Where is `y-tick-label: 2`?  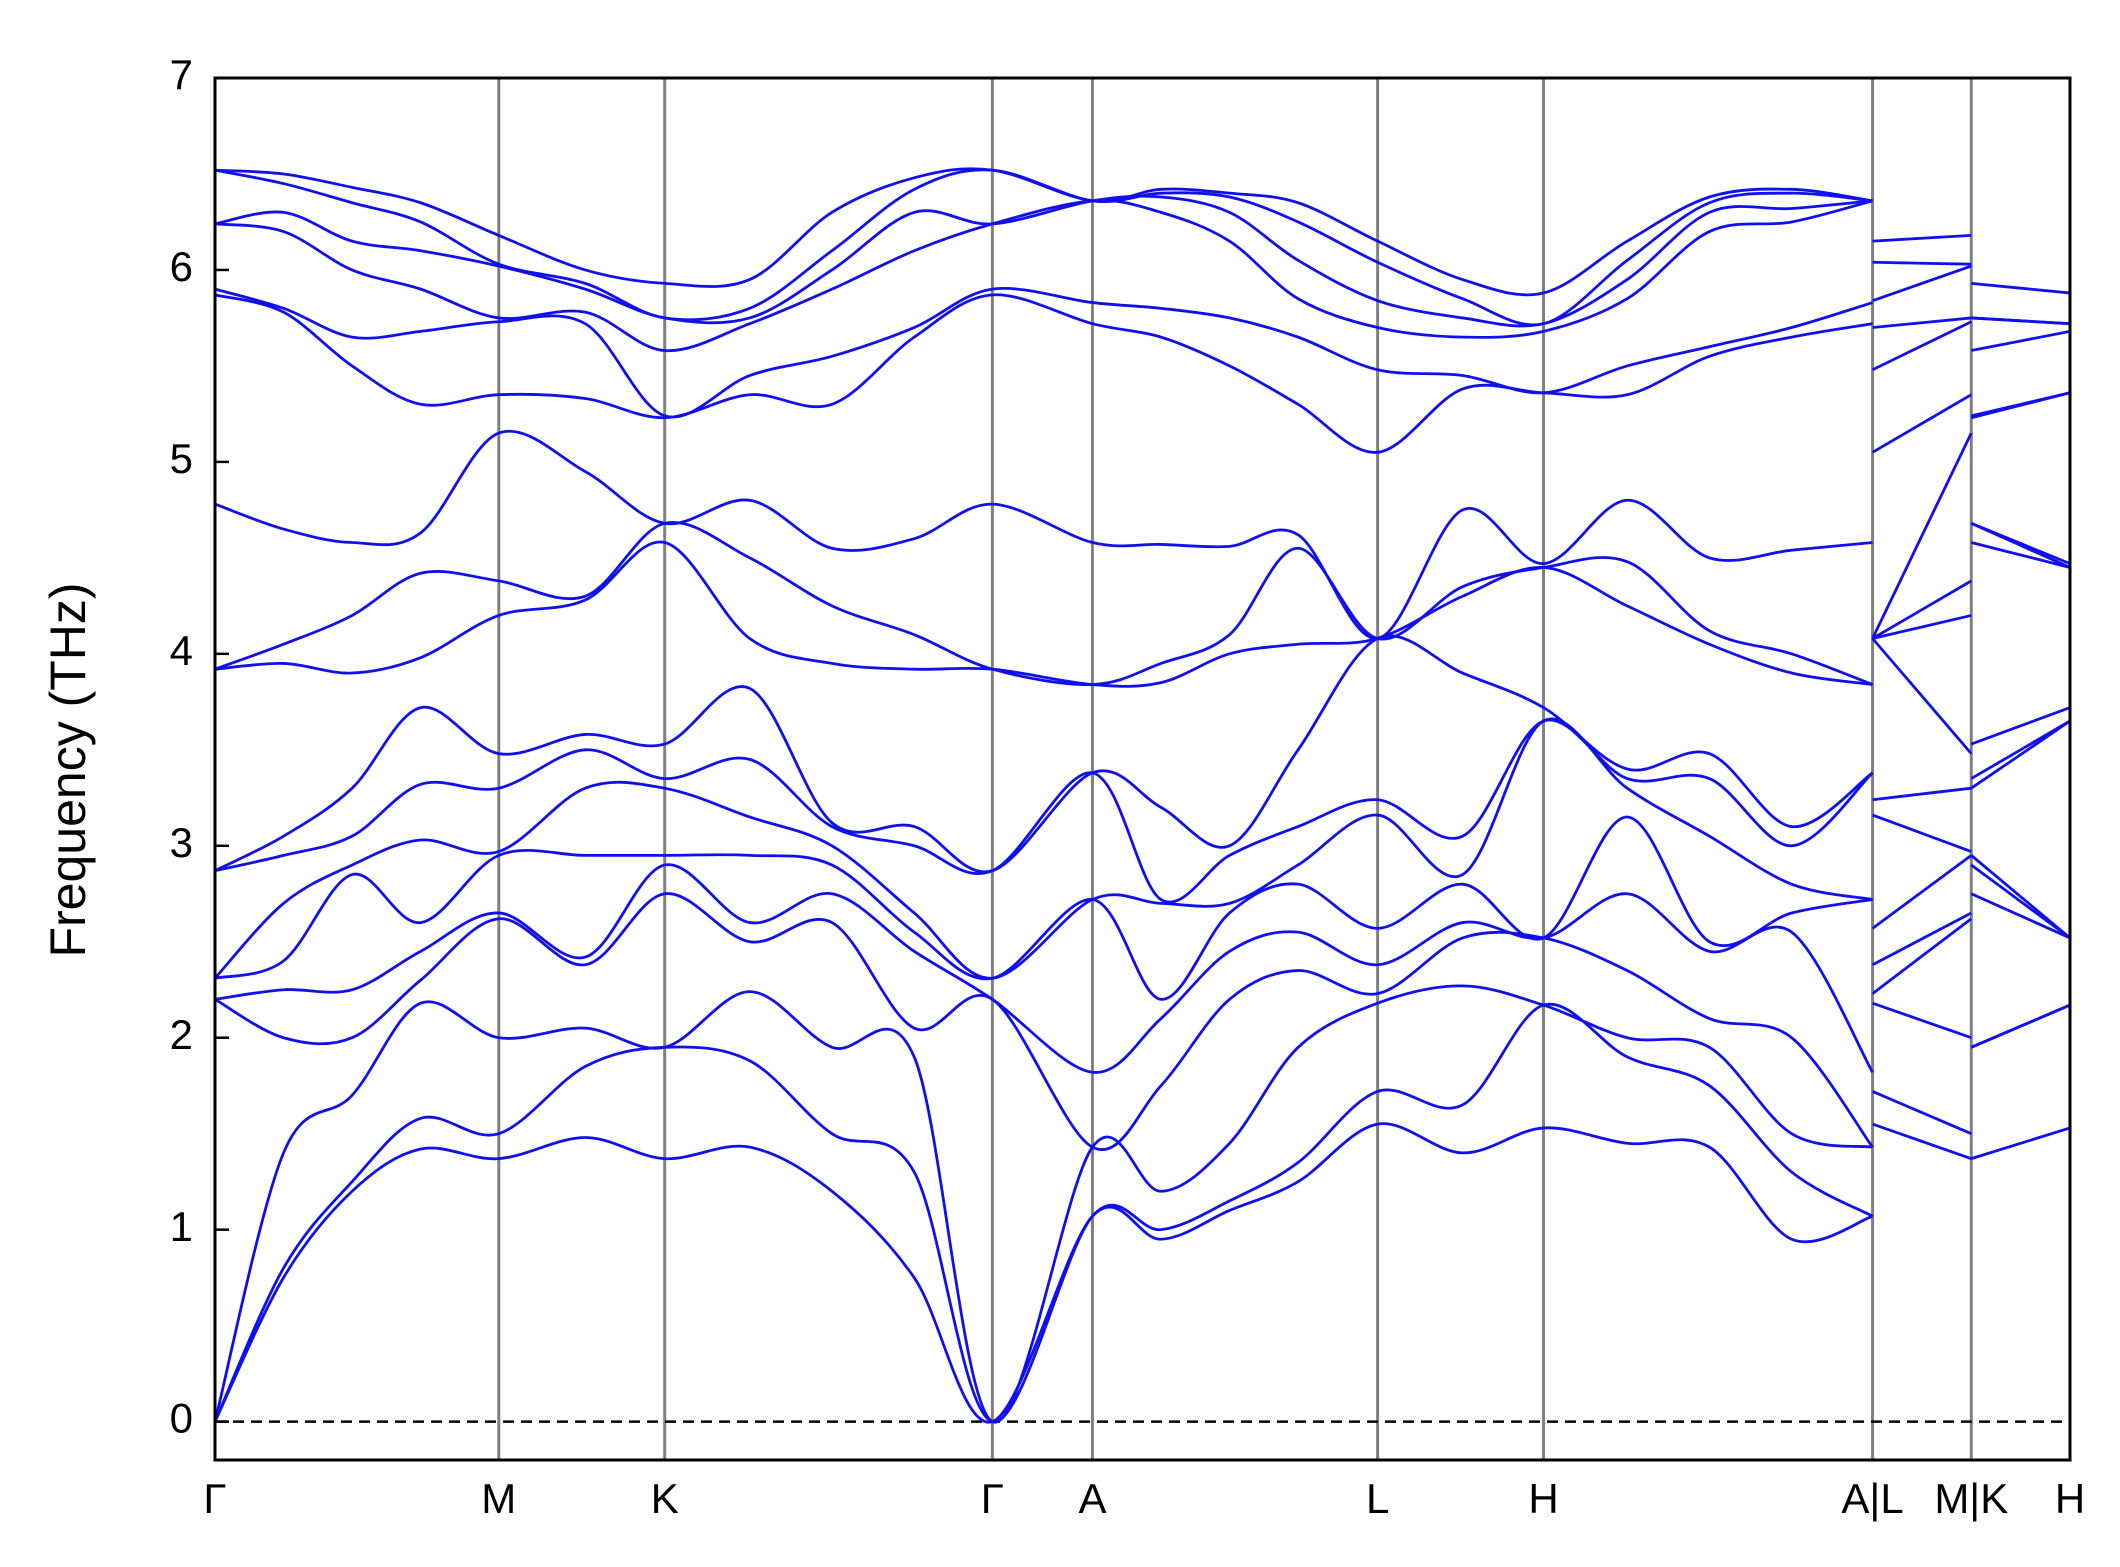
y-tick-label: 2 is located at coordinates (181, 1034).